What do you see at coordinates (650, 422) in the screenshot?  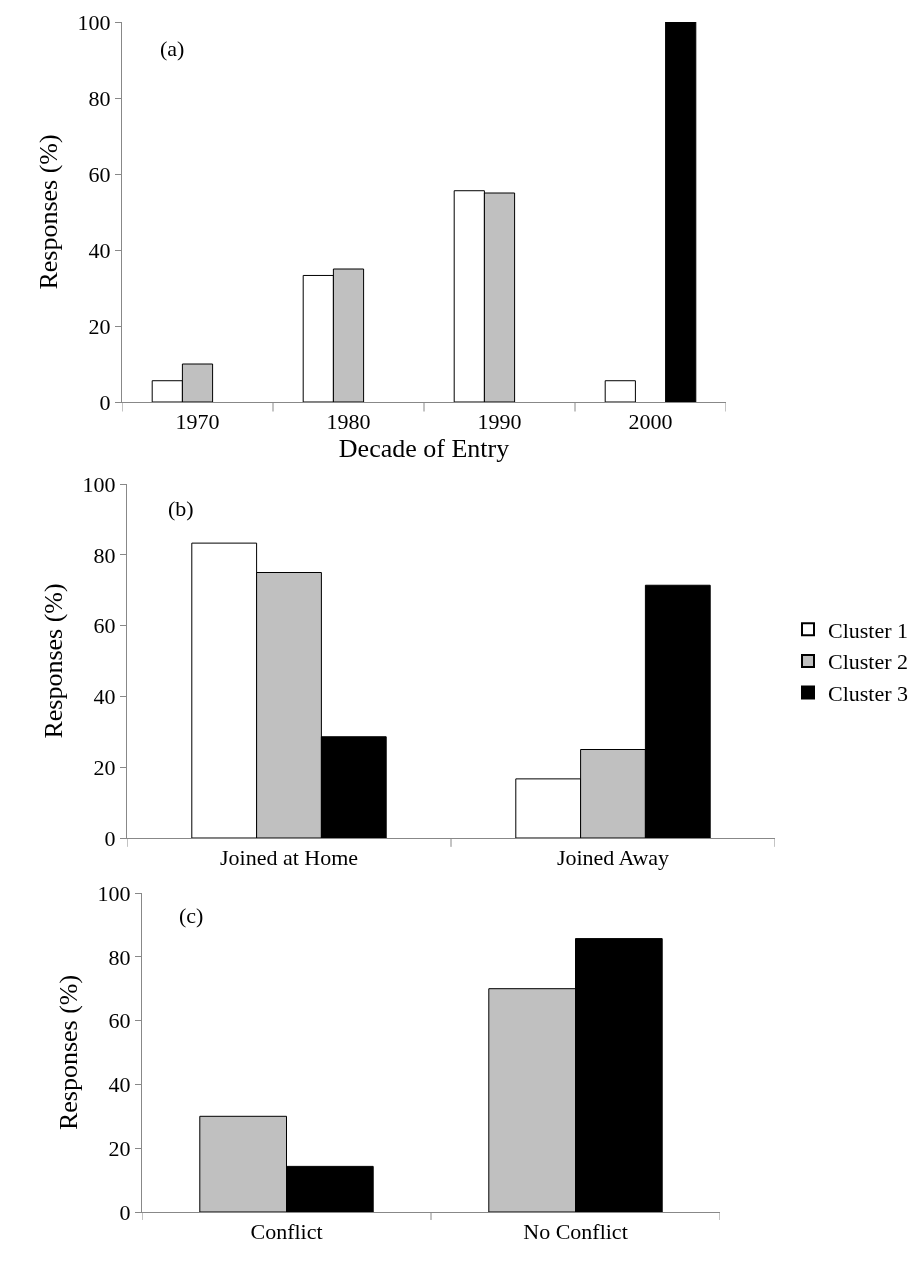 I see `x-tick-label: 2000` at bounding box center [650, 422].